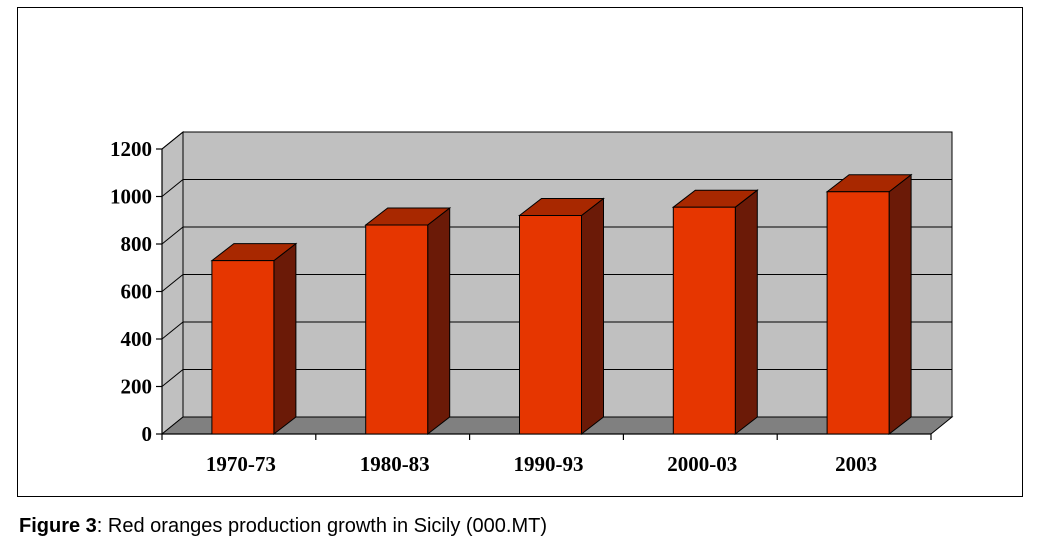 The image size is (1055, 556). Describe the element at coordinates (131, 149) in the screenshot. I see `y-tick-label: 1200` at that location.